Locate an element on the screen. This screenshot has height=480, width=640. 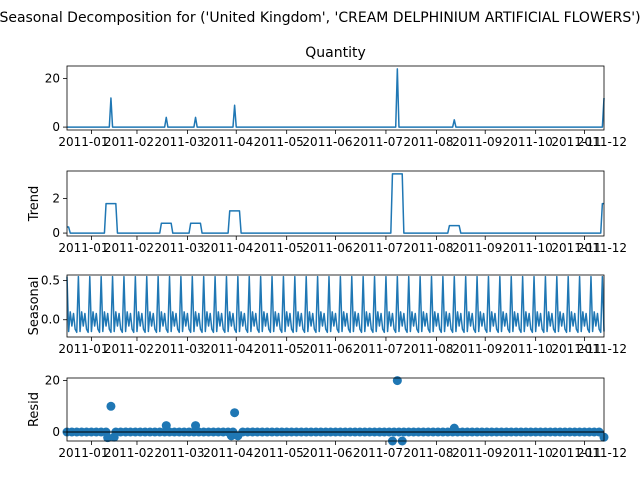
y-tick-label: 2 is located at coordinates (56, 199).